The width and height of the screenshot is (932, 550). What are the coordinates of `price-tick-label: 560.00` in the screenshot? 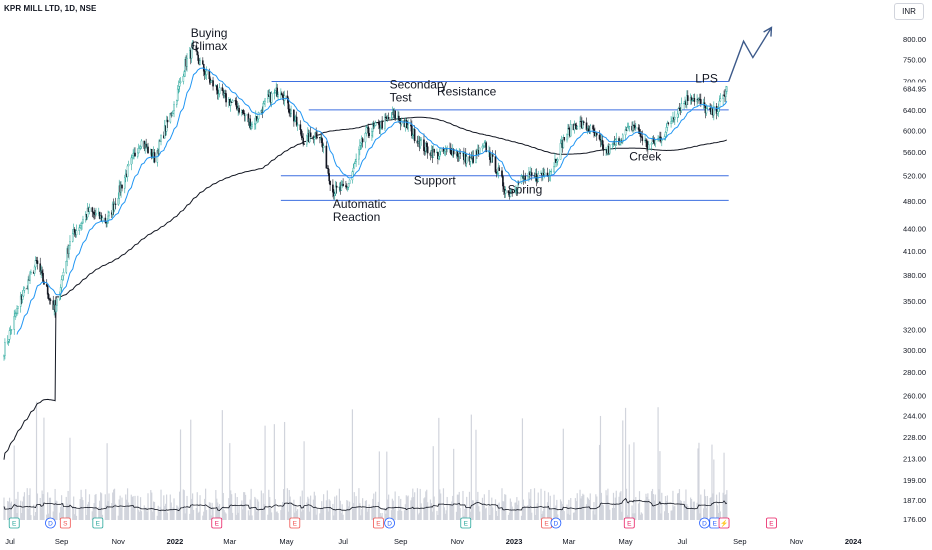 It's located at (914, 152).